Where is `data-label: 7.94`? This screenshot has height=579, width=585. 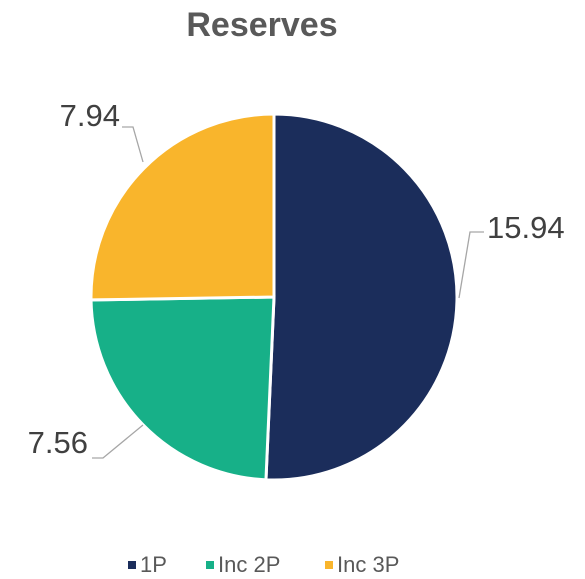
data-label: 7.94 is located at coordinates (90, 115).